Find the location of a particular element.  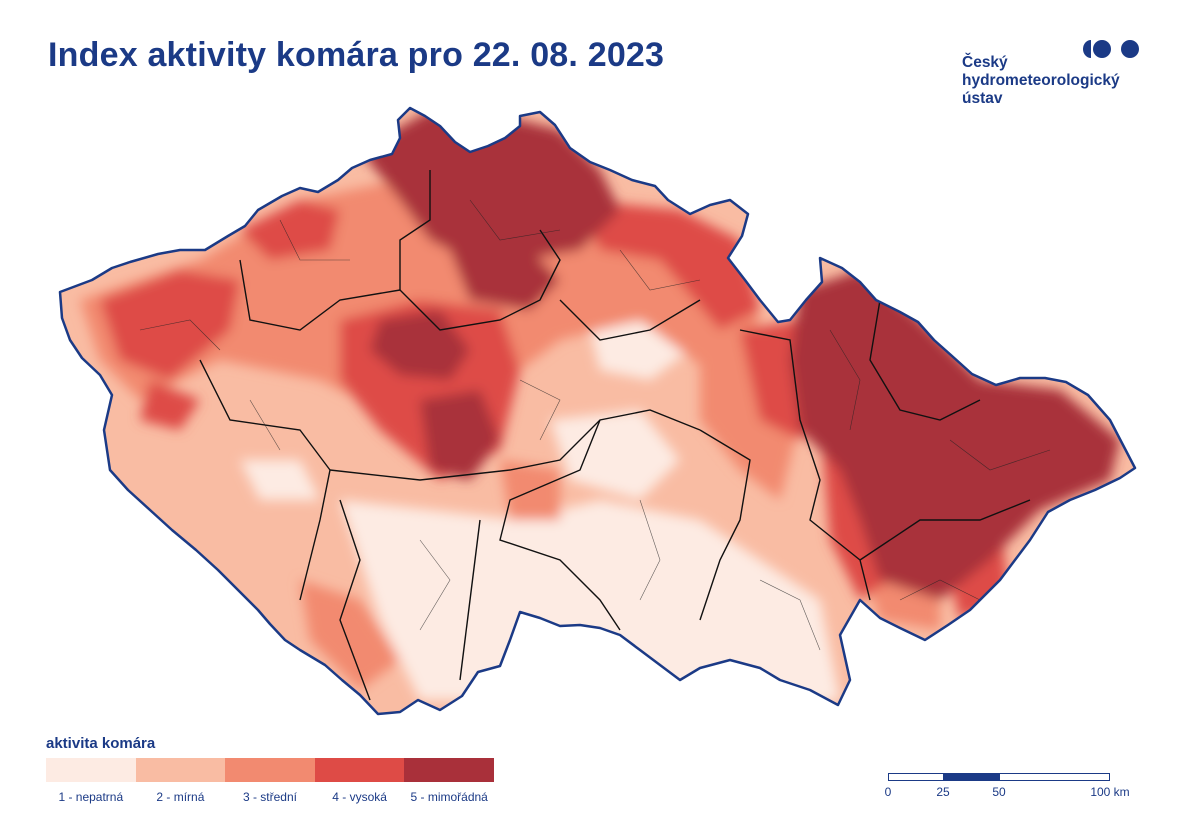

logo-line-3: ústav is located at coordinates (982, 98).